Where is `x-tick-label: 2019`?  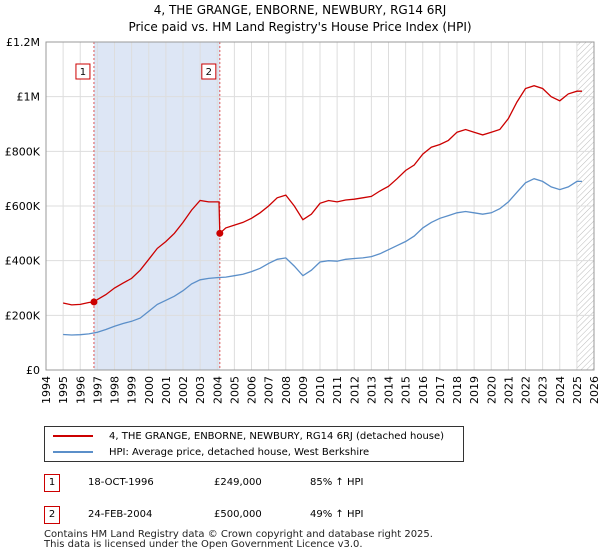 x-tick-label: 2019 is located at coordinates (474, 390).